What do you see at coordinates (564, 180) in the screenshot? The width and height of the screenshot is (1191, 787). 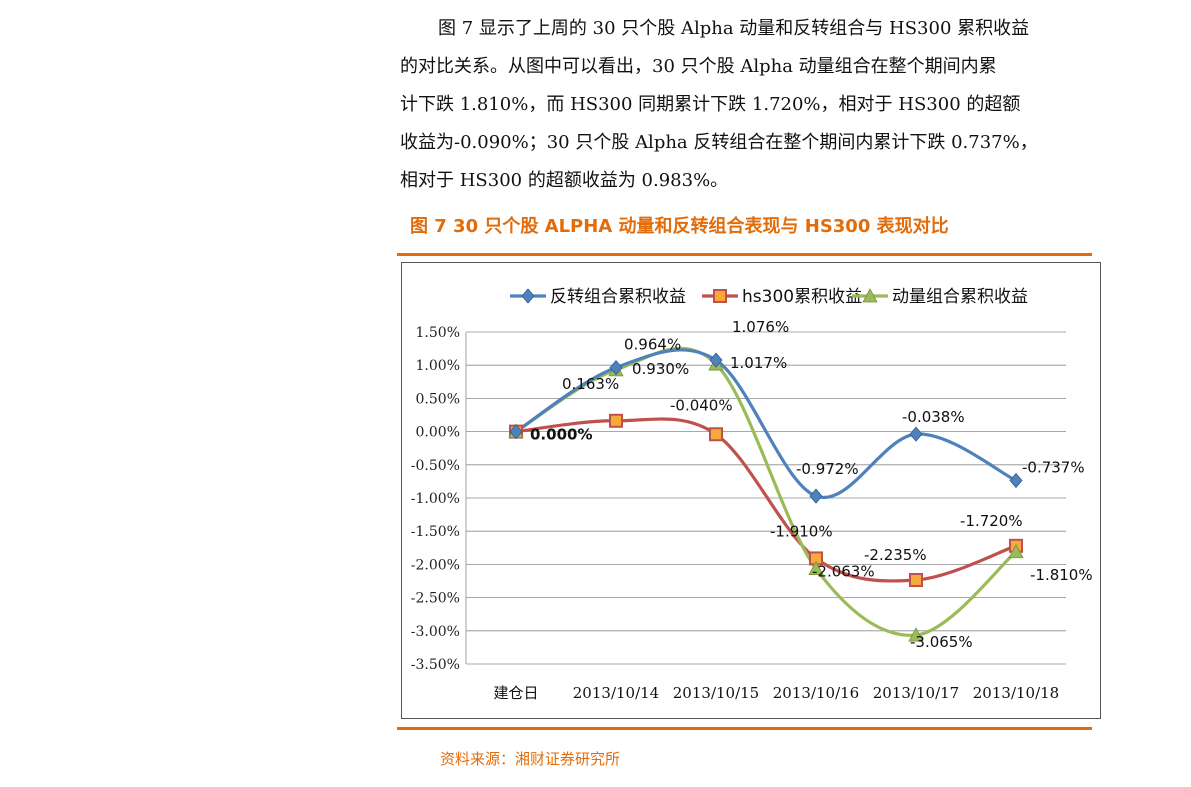 I see `paragraph-line: 相对于 HS300 的超额收益为 0.983%。` at bounding box center [564, 180].